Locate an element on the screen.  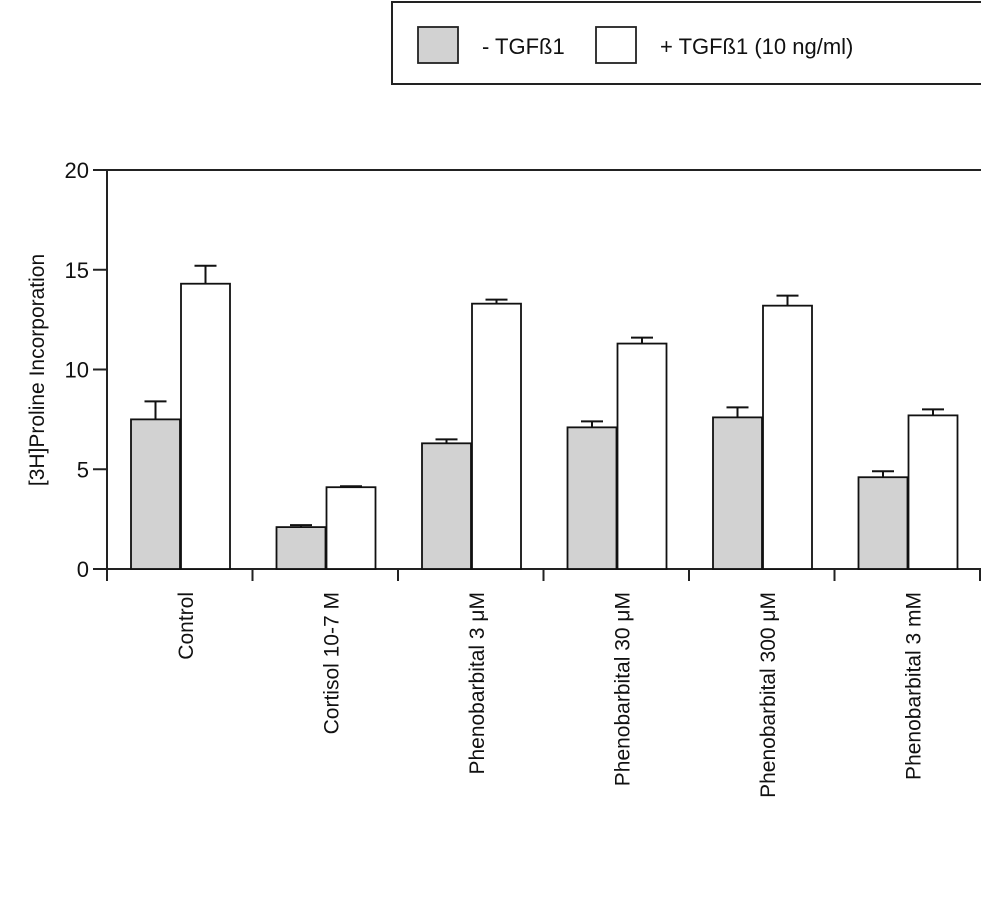
legend-swatch-plus-tgfb1 is located at coordinates (616, 45).